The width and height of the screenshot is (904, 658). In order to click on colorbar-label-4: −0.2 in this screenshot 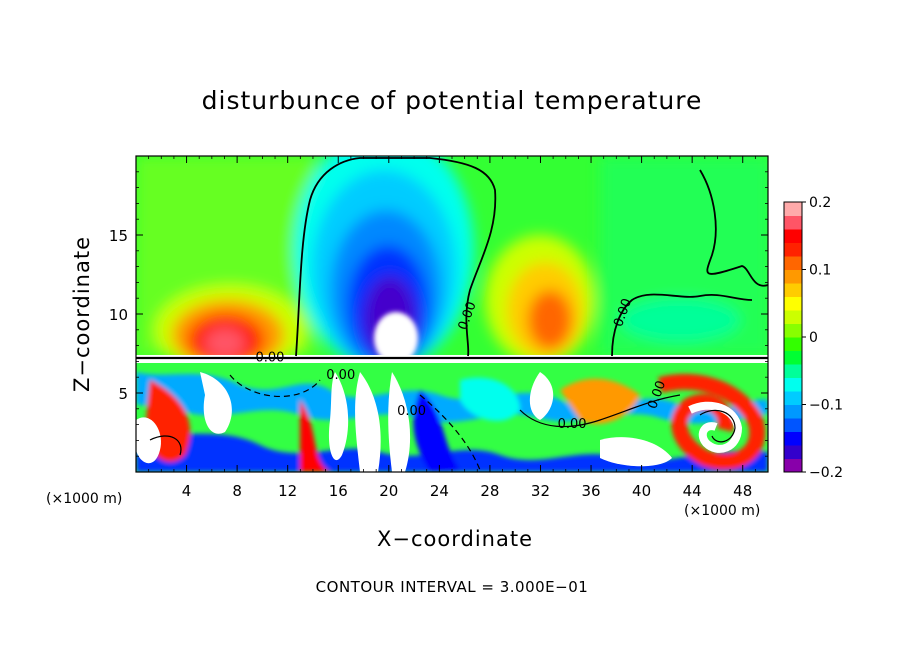, I will do `click(826, 473)`.